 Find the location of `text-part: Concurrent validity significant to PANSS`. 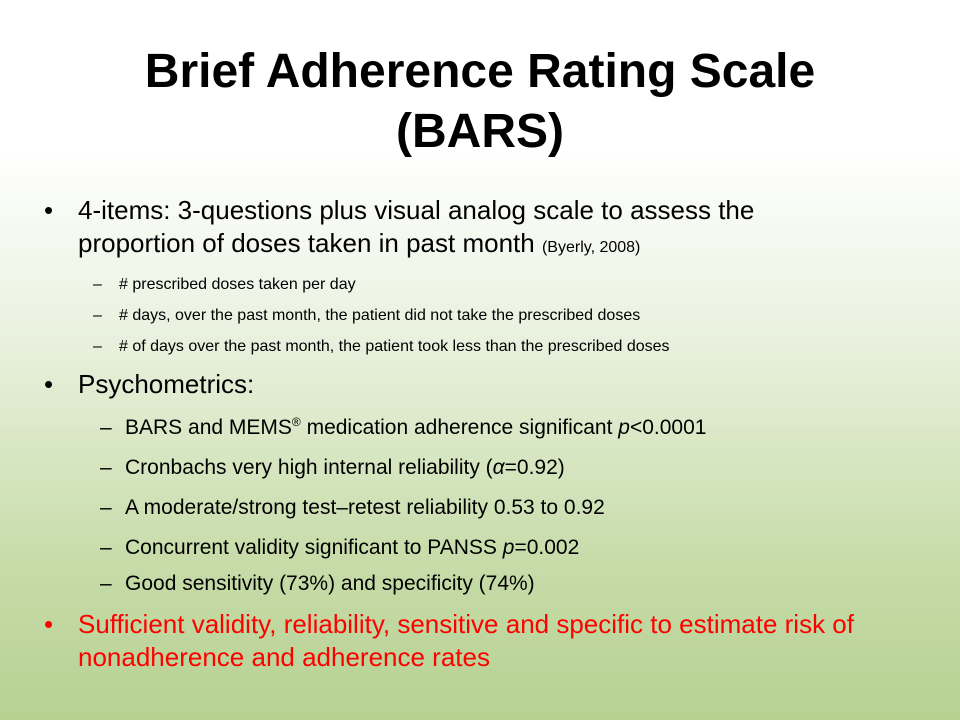

text-part: Concurrent validity significant to PANSS is located at coordinates (314, 547).